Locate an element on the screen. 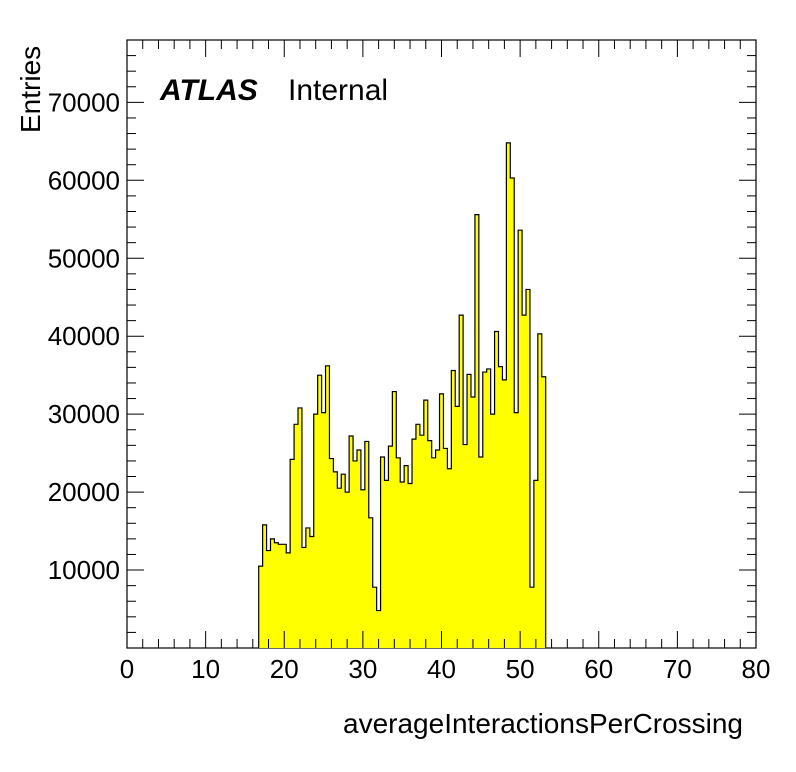  y-tick-label: 30000 is located at coordinates (84, 414).